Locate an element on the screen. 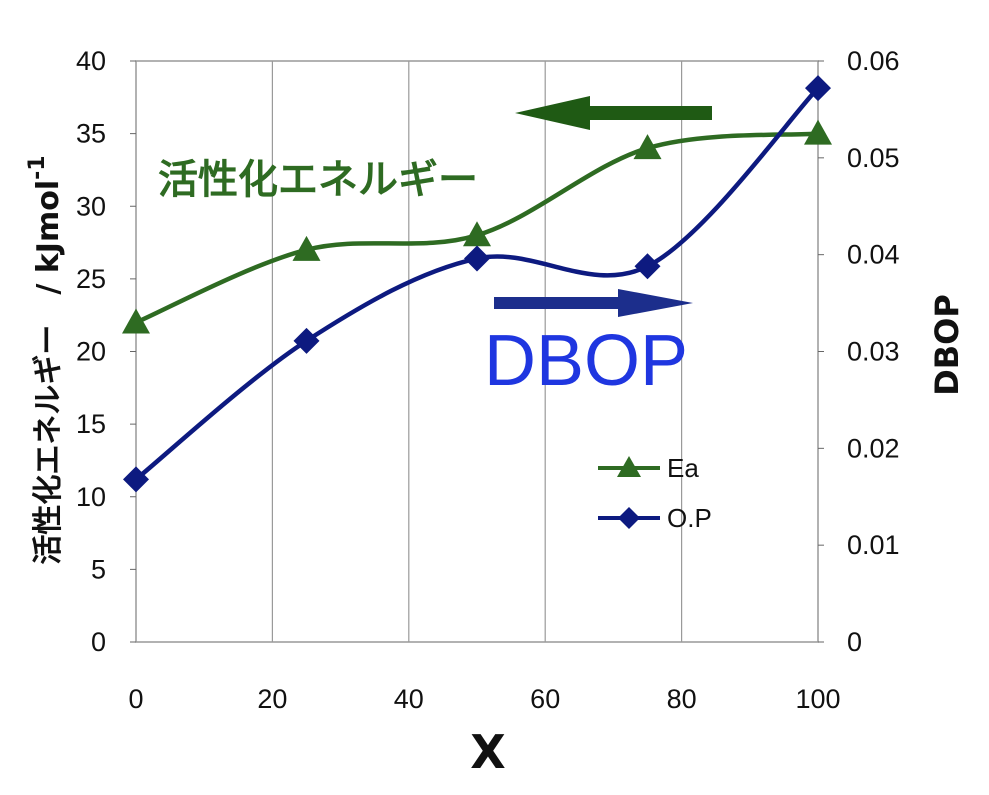 This screenshot has height=795, width=989. y-left-axis-label: 活性化エネルギー / kJmol-1 is located at coordinates (45, 359).